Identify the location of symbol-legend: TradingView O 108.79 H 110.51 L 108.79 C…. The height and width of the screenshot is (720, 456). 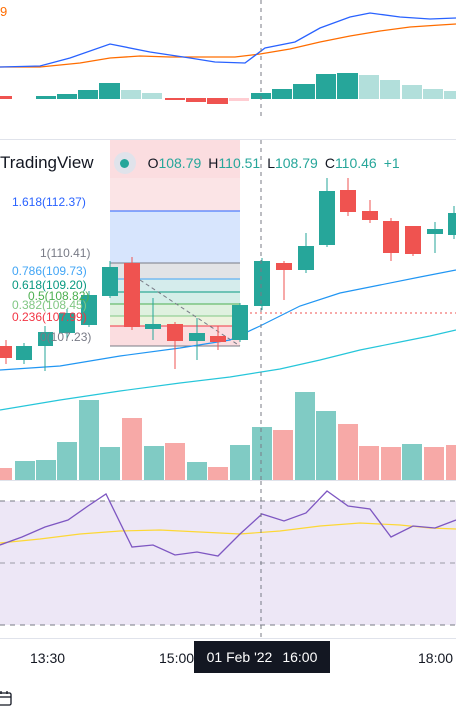
(203, 163).